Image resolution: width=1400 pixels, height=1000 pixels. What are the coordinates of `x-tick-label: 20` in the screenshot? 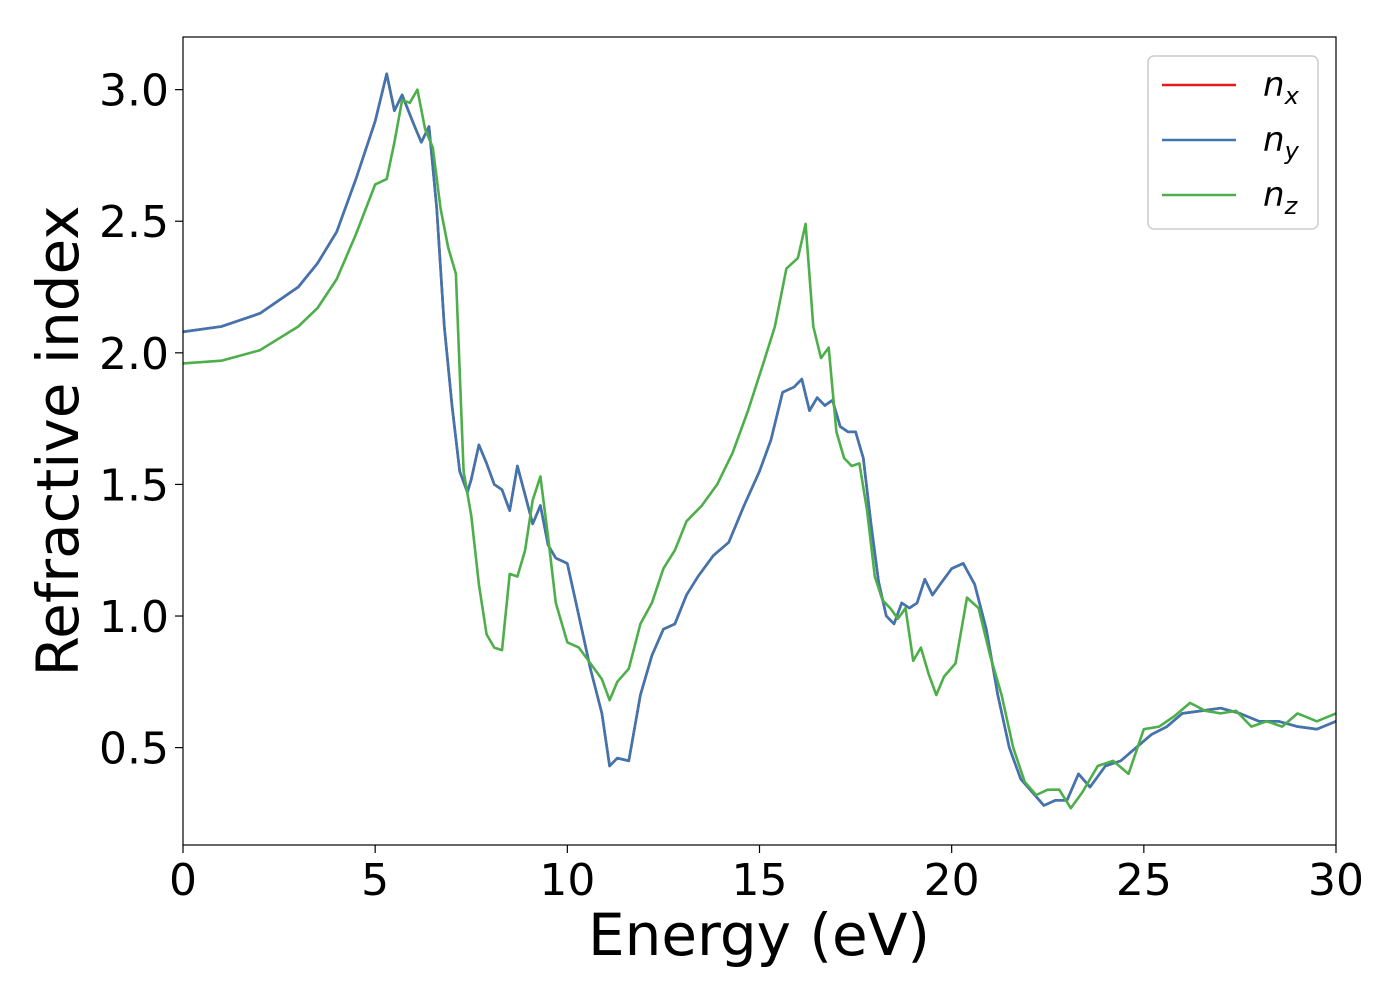 It's located at (952, 880).